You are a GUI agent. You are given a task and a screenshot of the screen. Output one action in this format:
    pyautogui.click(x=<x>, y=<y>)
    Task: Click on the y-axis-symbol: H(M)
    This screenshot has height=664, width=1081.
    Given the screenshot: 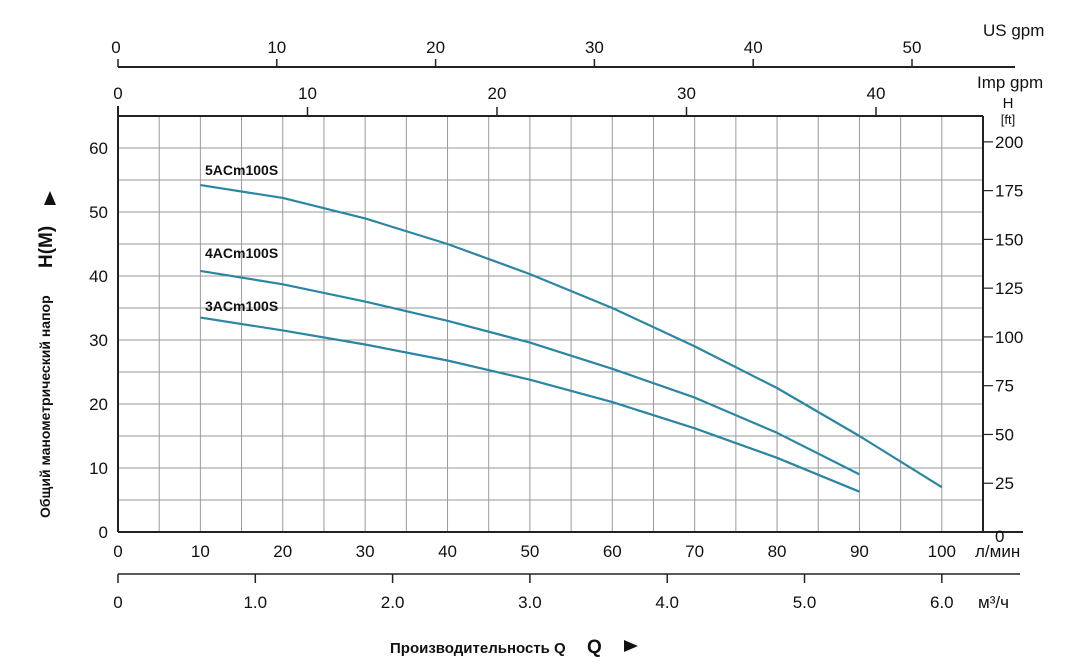 What is the action you would take?
    pyautogui.click(x=46, y=247)
    